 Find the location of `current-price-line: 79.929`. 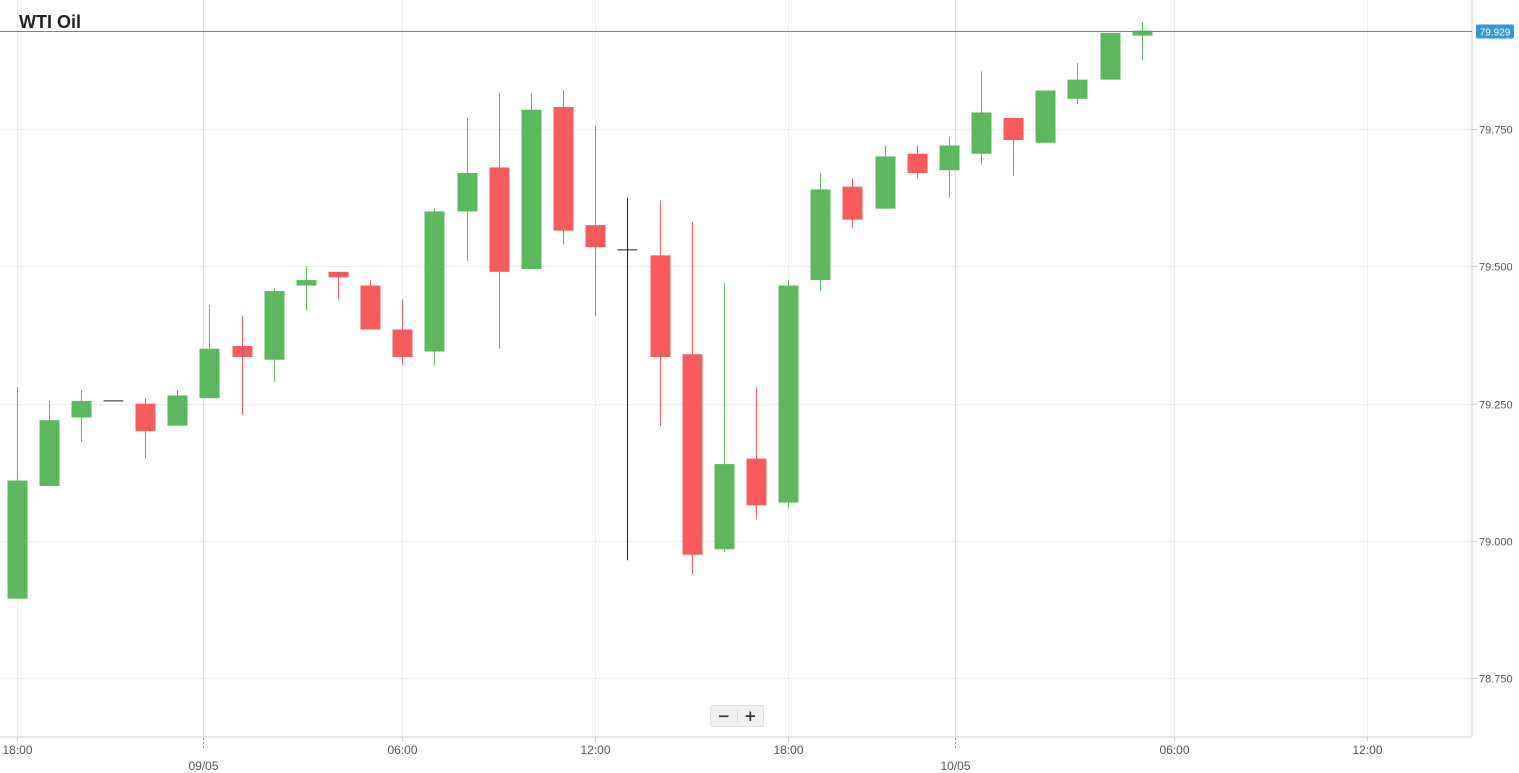

current-price-line: 79.929 is located at coordinates (757, 31).